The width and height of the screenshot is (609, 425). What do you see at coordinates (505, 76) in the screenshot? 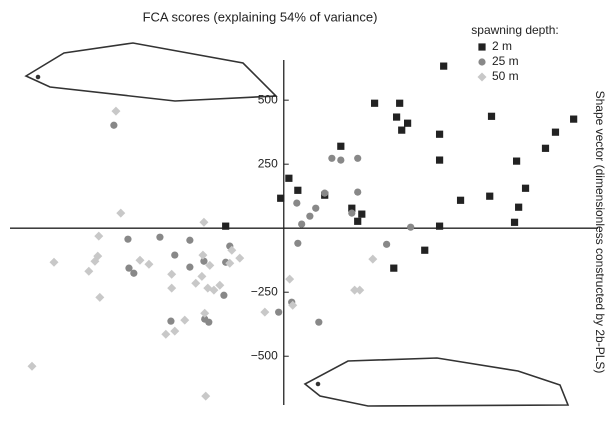
I see `legend-label: 50 m` at bounding box center [505, 76].